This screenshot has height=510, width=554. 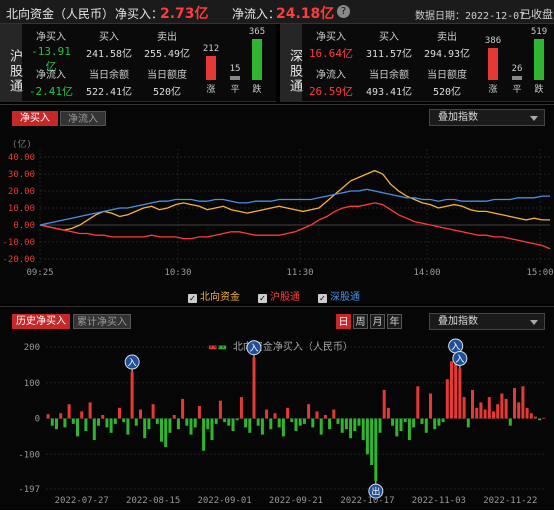 I want to click on sz-quota-value: 520亿, so click(x=447, y=92).